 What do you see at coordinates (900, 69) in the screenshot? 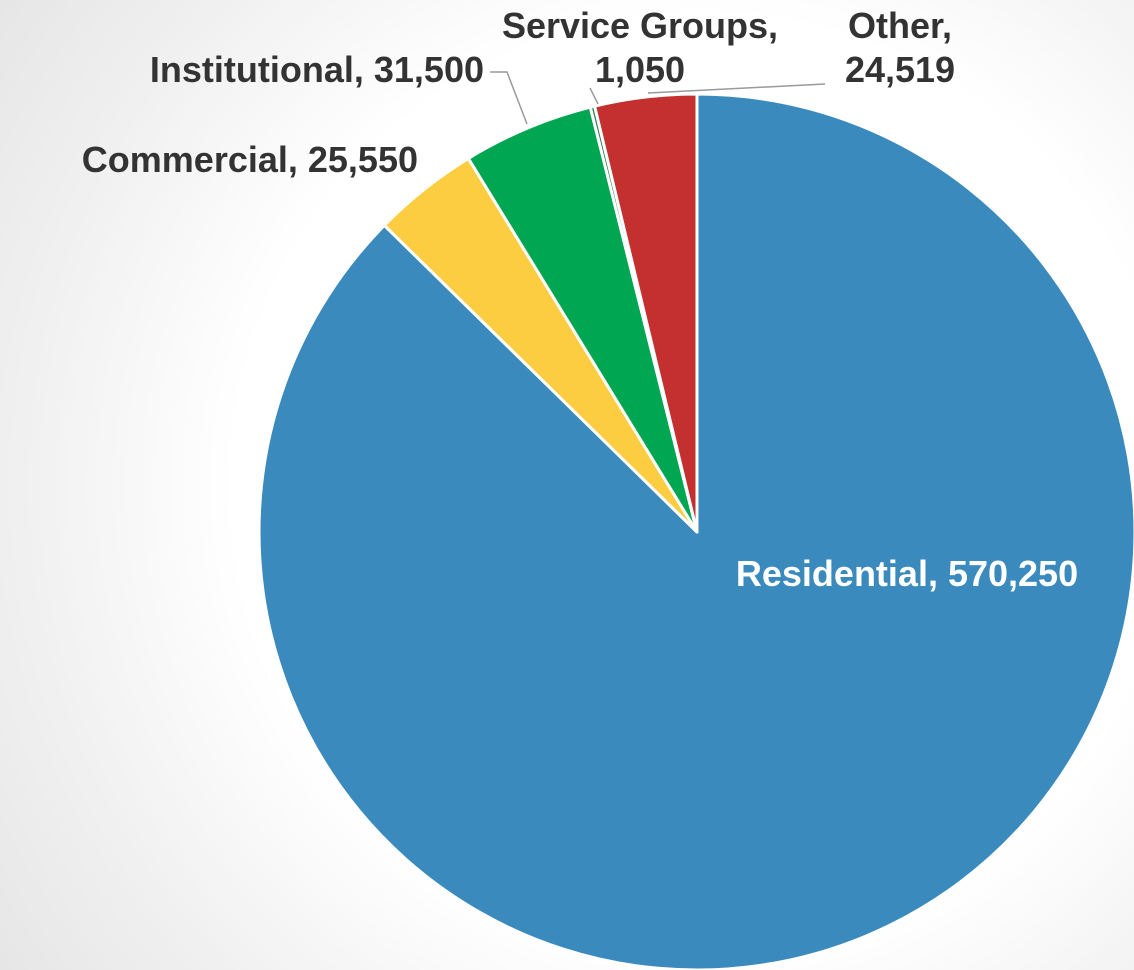
I see `slice-label-other-line-2: 24,519` at bounding box center [900, 69].